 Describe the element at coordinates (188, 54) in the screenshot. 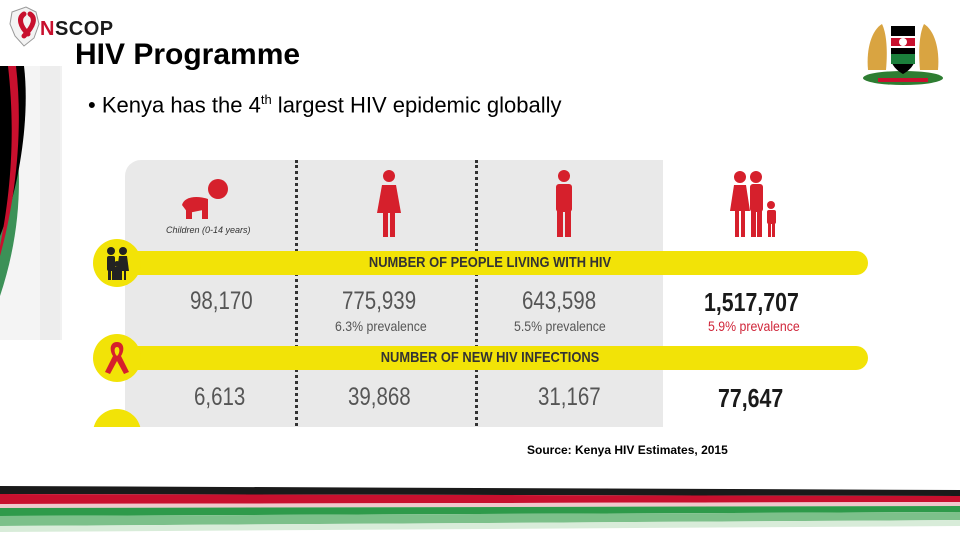

I see `page-title: HIV Programme` at that location.